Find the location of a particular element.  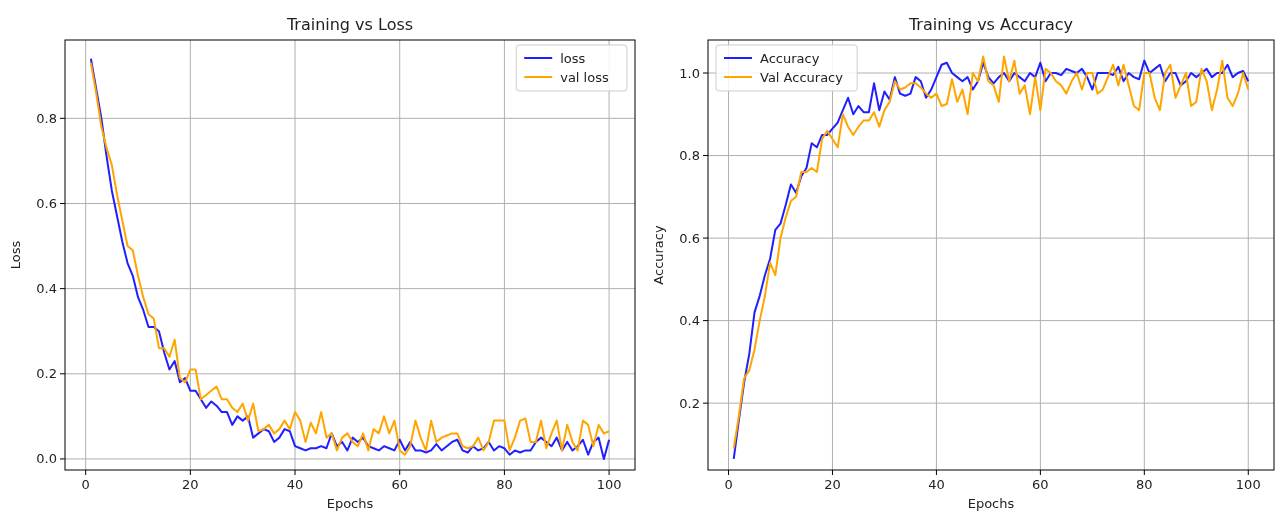

legend-label: loss is located at coordinates (573, 58).